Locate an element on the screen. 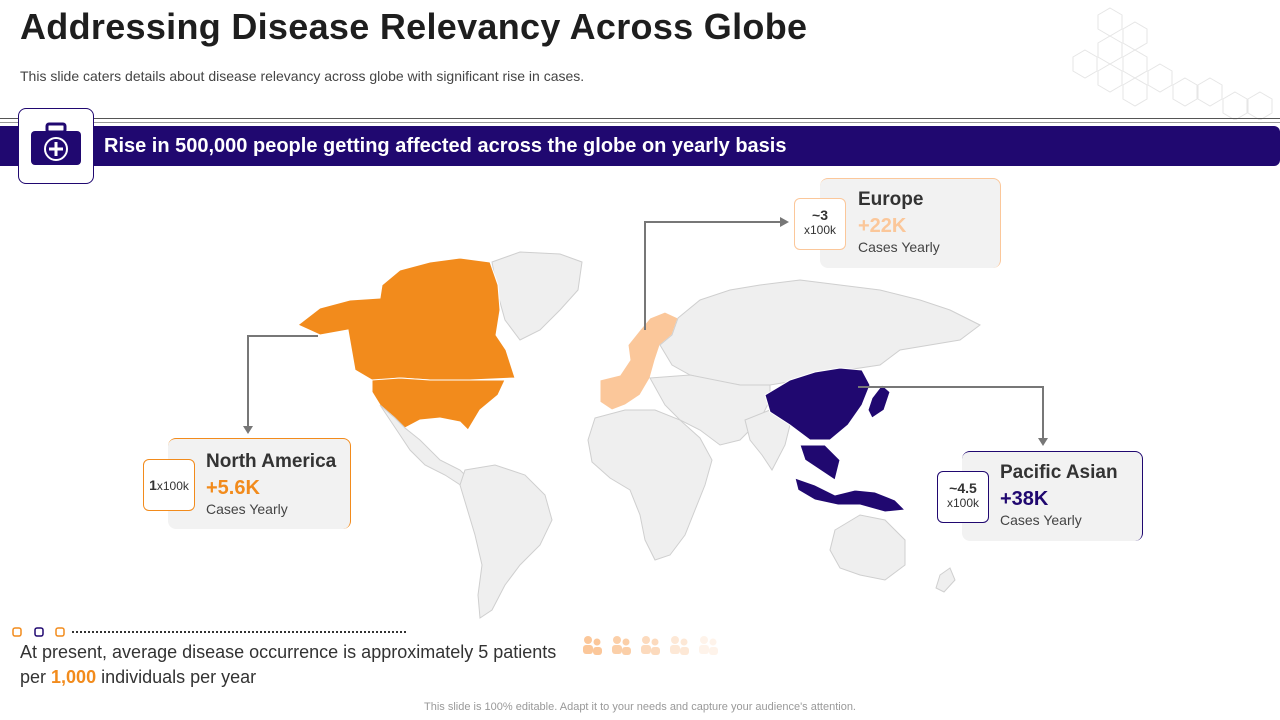  connector-europe is located at coordinates (713, 275).